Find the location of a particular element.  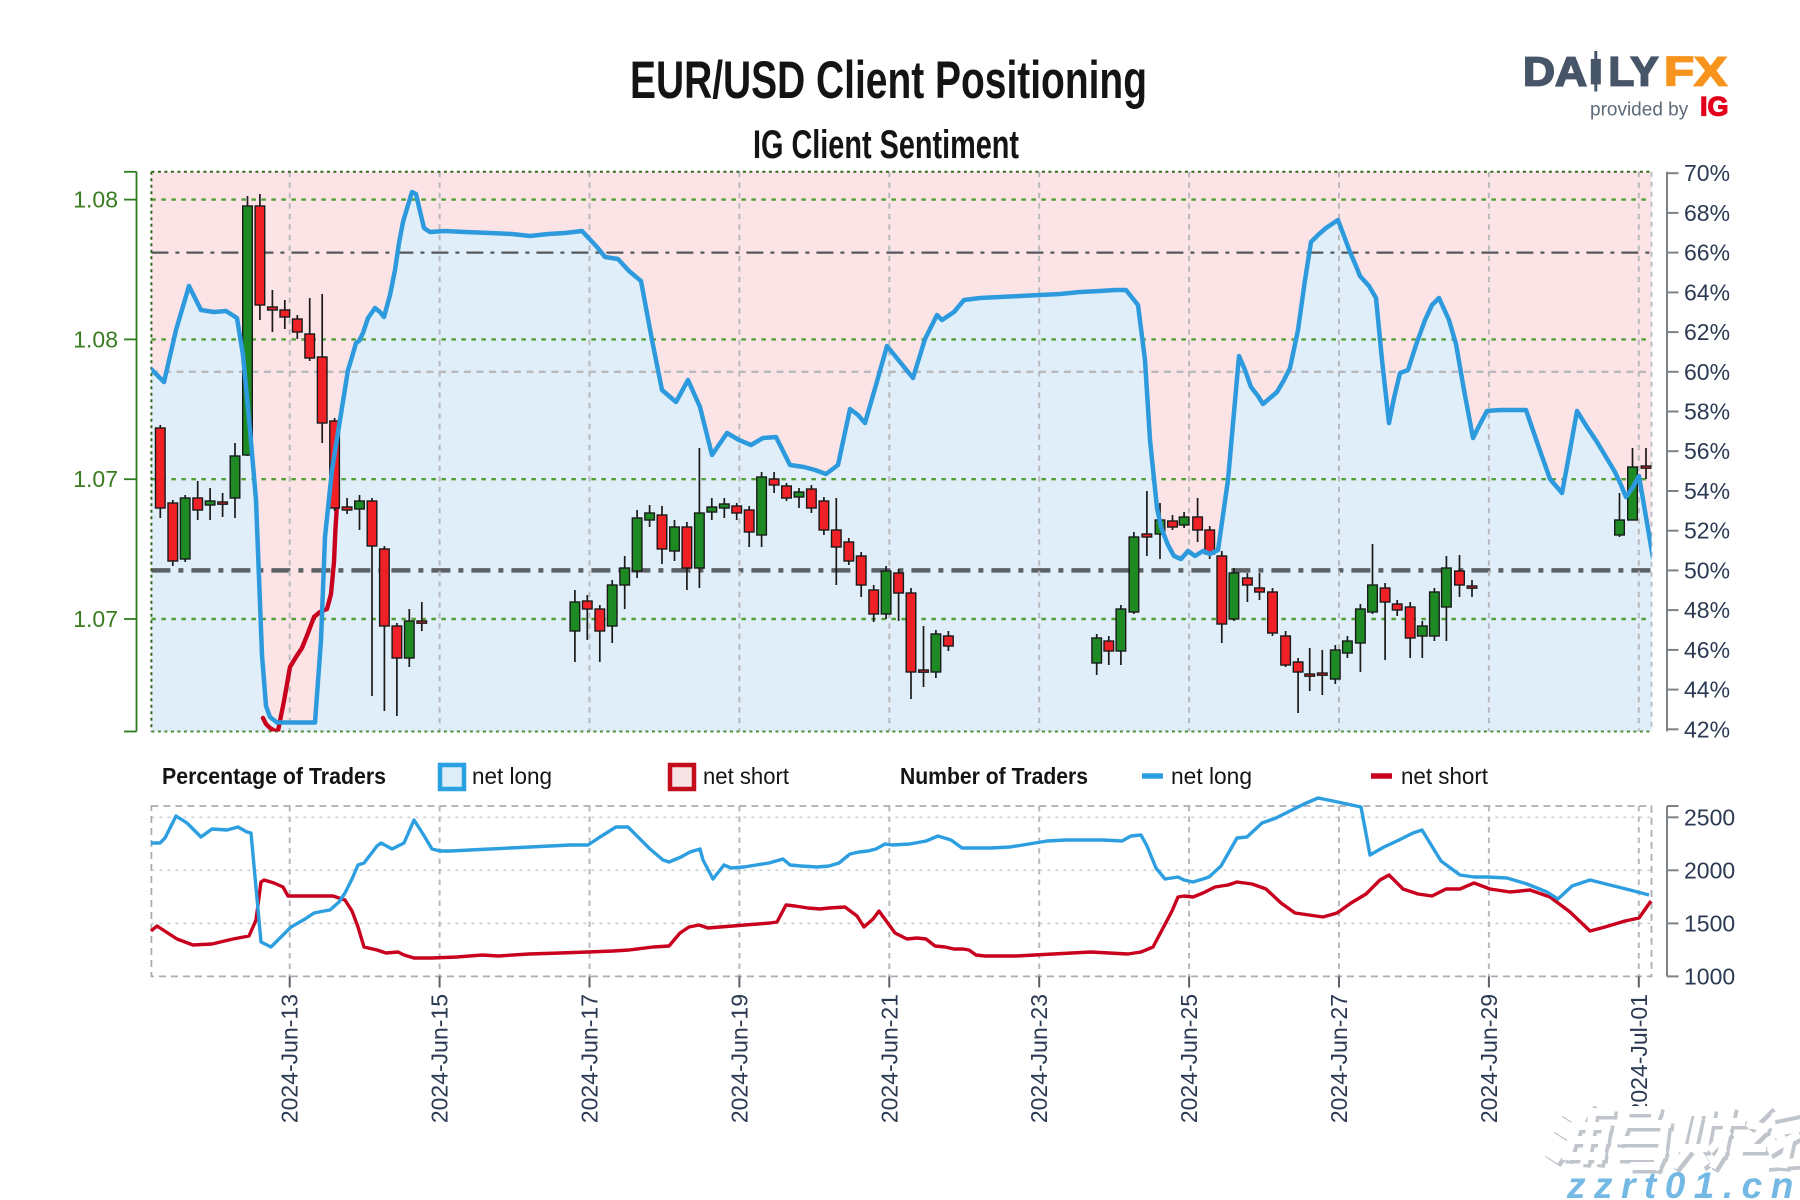

svg-text: 60% is located at coordinates (1707, 372).